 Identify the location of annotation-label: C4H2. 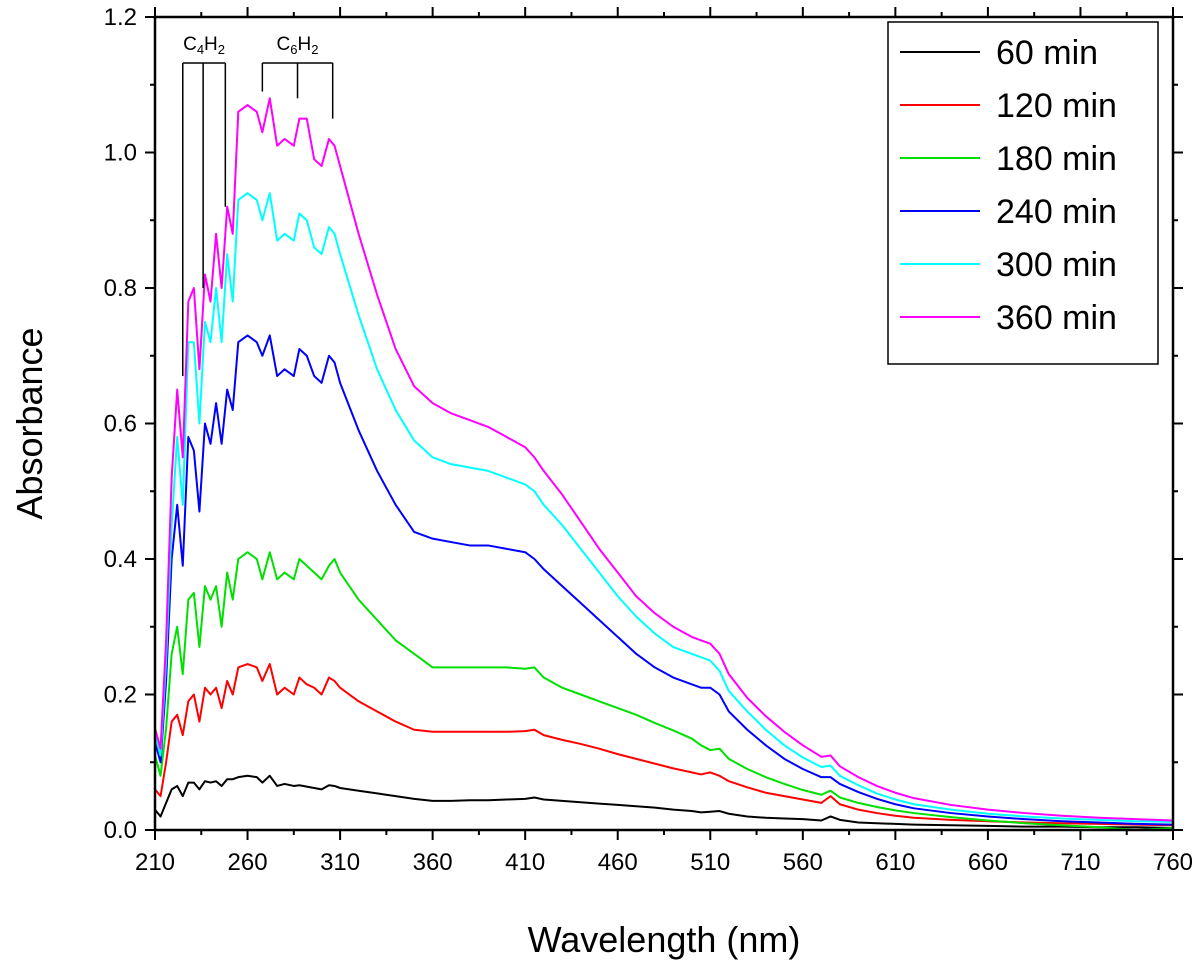
(204, 45).